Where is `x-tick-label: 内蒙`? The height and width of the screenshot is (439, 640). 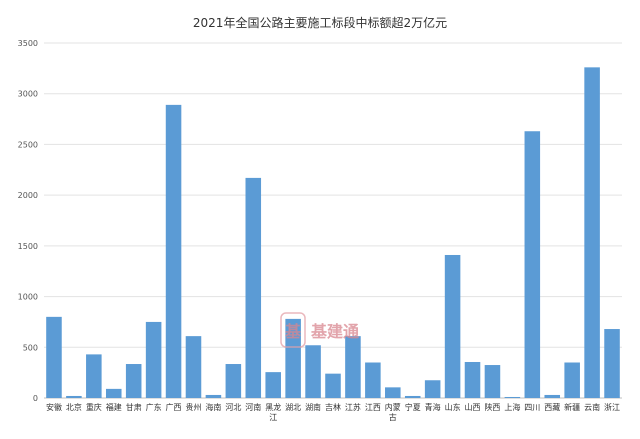
x-tick-label: 内蒙 is located at coordinates (393, 407).